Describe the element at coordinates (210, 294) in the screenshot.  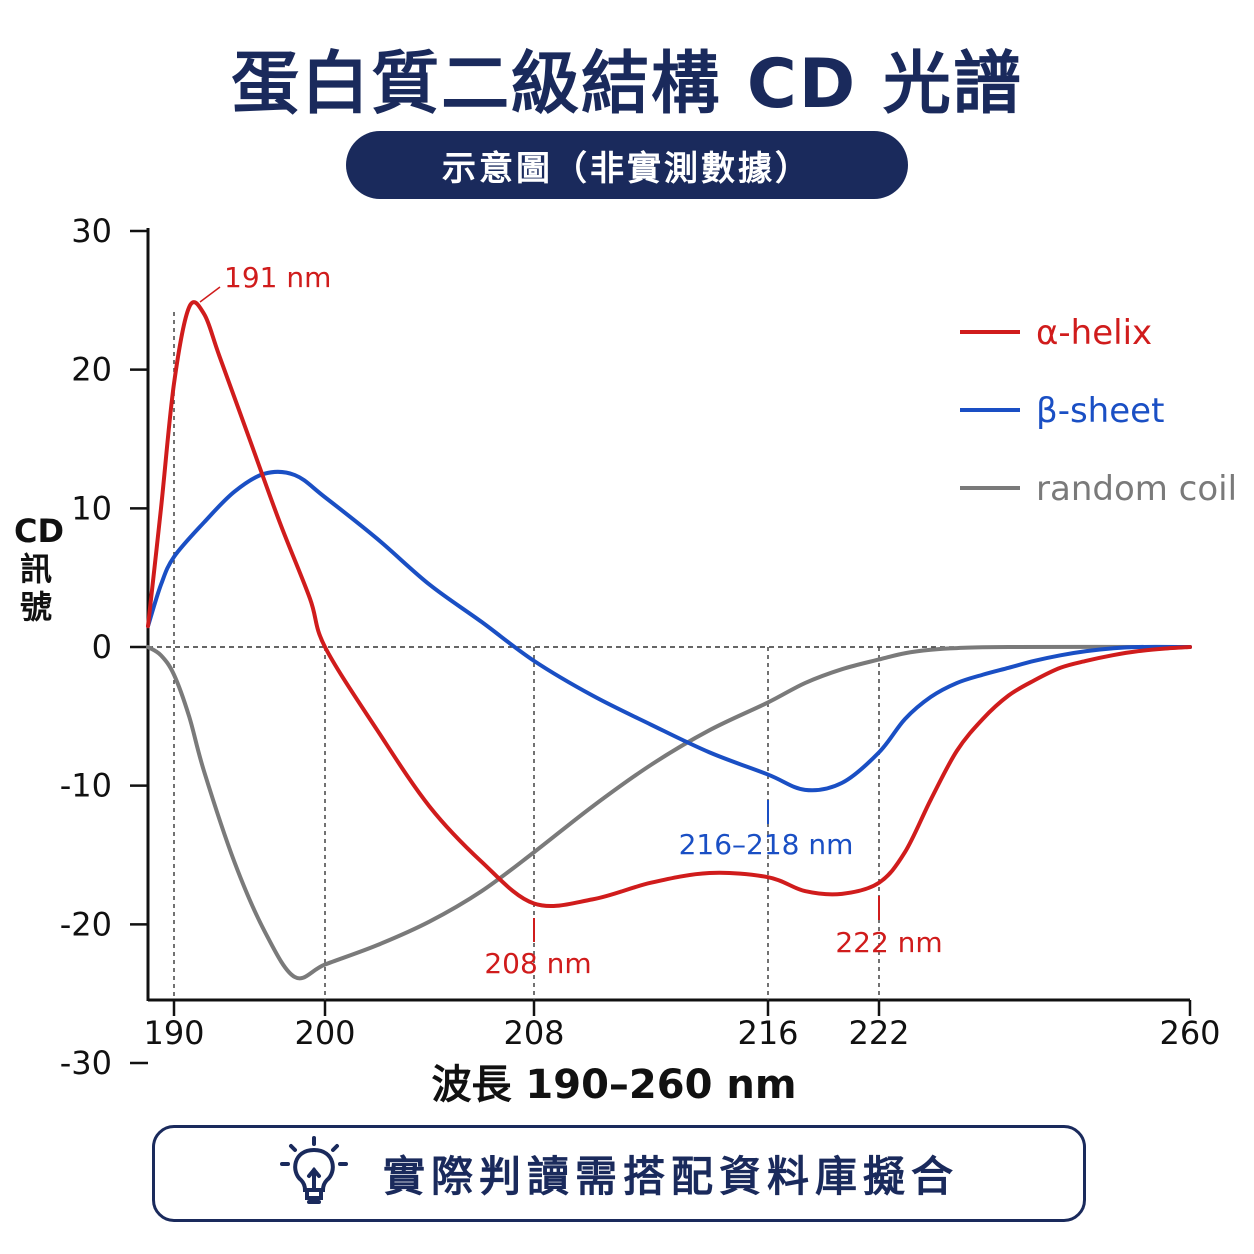
I see `annotation-leader` at that location.